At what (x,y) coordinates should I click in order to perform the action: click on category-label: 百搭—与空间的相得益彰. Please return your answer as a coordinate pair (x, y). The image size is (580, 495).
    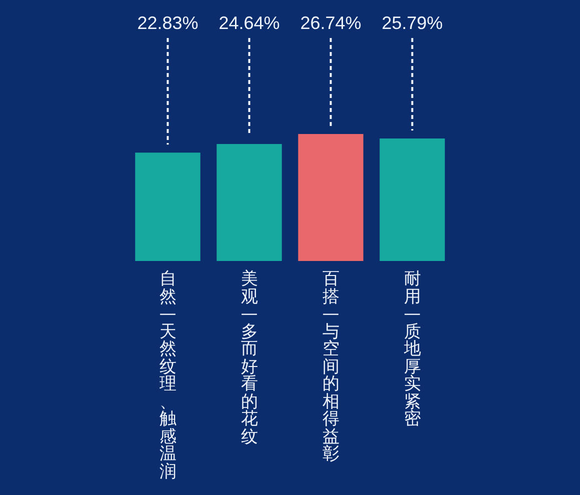
    Looking at the image, I should click on (331, 366).